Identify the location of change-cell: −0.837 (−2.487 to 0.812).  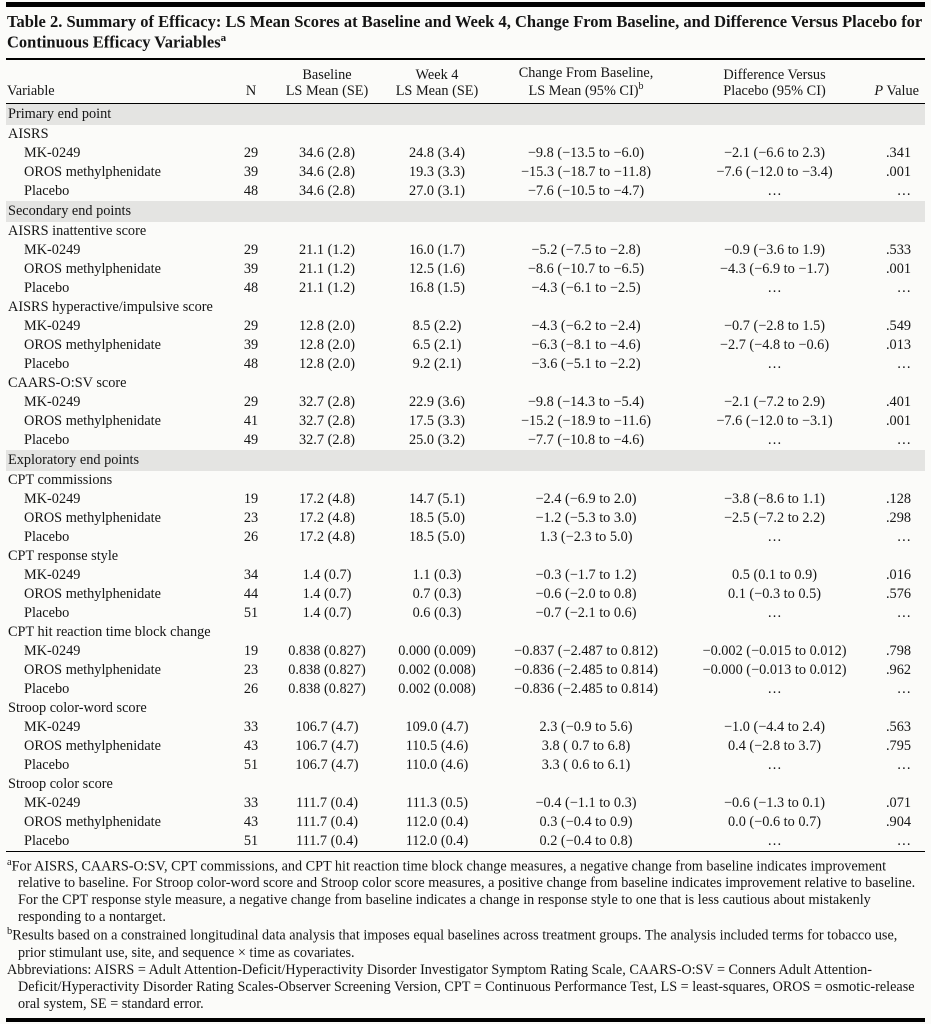
(586, 650).